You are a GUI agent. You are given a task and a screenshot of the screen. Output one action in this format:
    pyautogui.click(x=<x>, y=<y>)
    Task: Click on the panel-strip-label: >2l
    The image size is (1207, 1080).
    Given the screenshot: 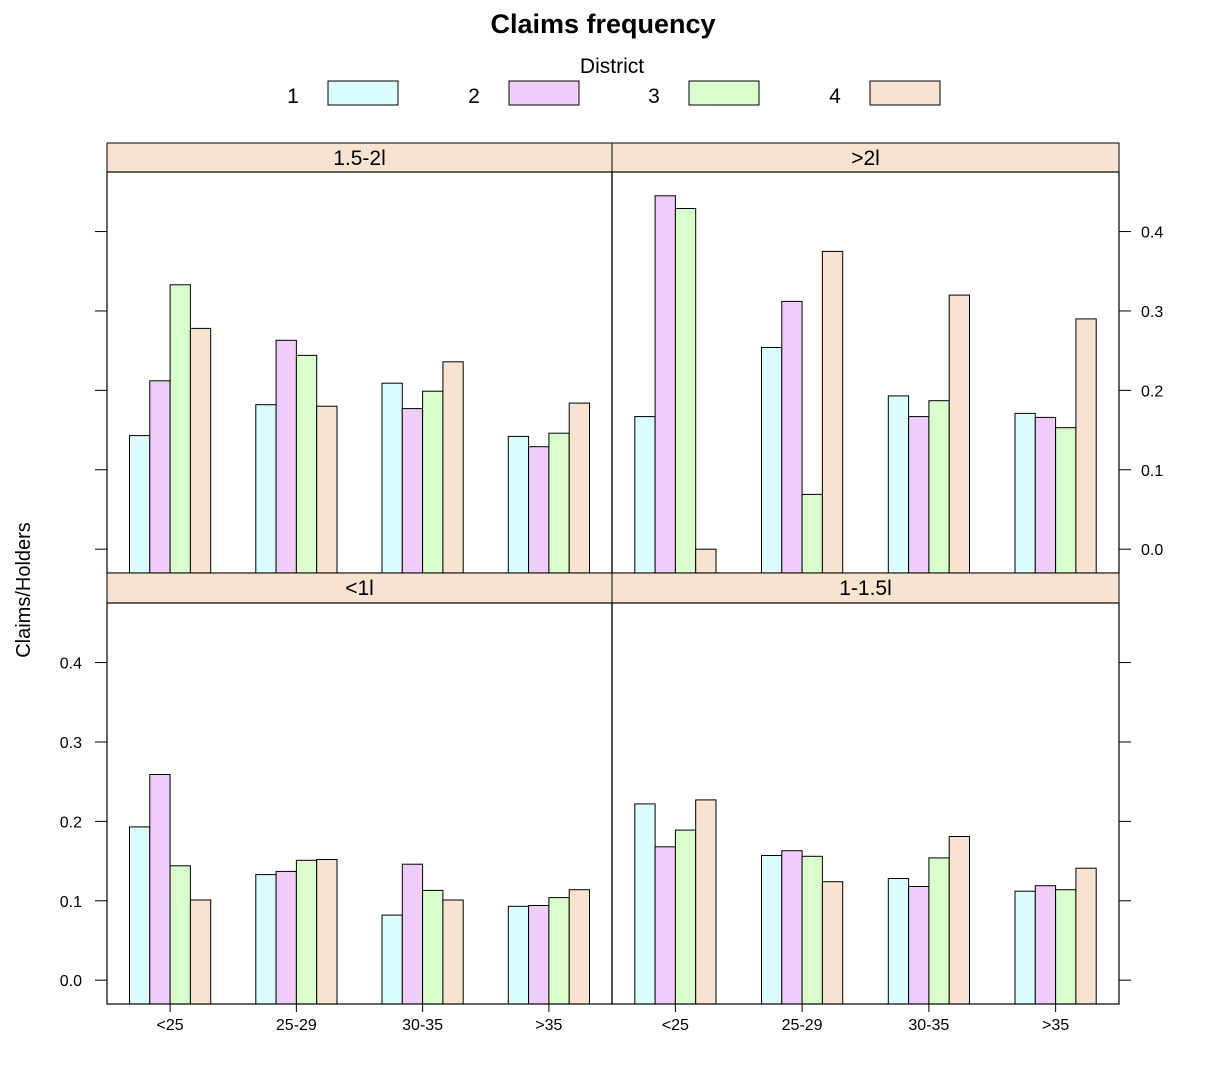 What is the action you would take?
    pyautogui.click(x=865, y=158)
    